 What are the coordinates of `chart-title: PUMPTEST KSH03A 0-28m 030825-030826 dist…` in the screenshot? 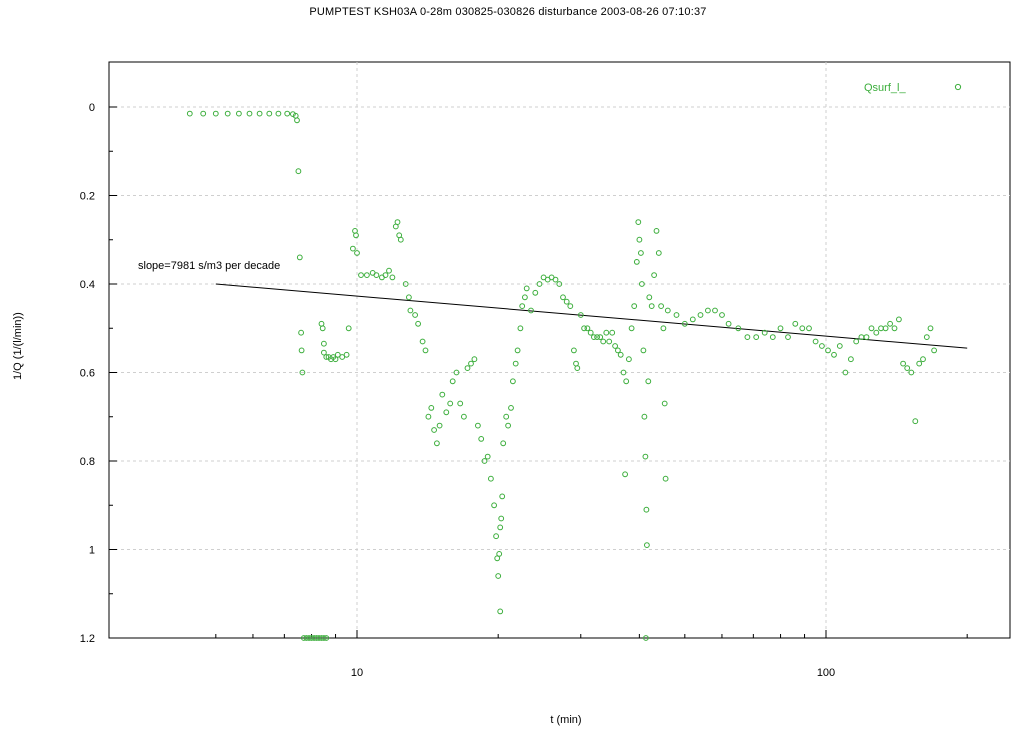 It's located at (508, 12).